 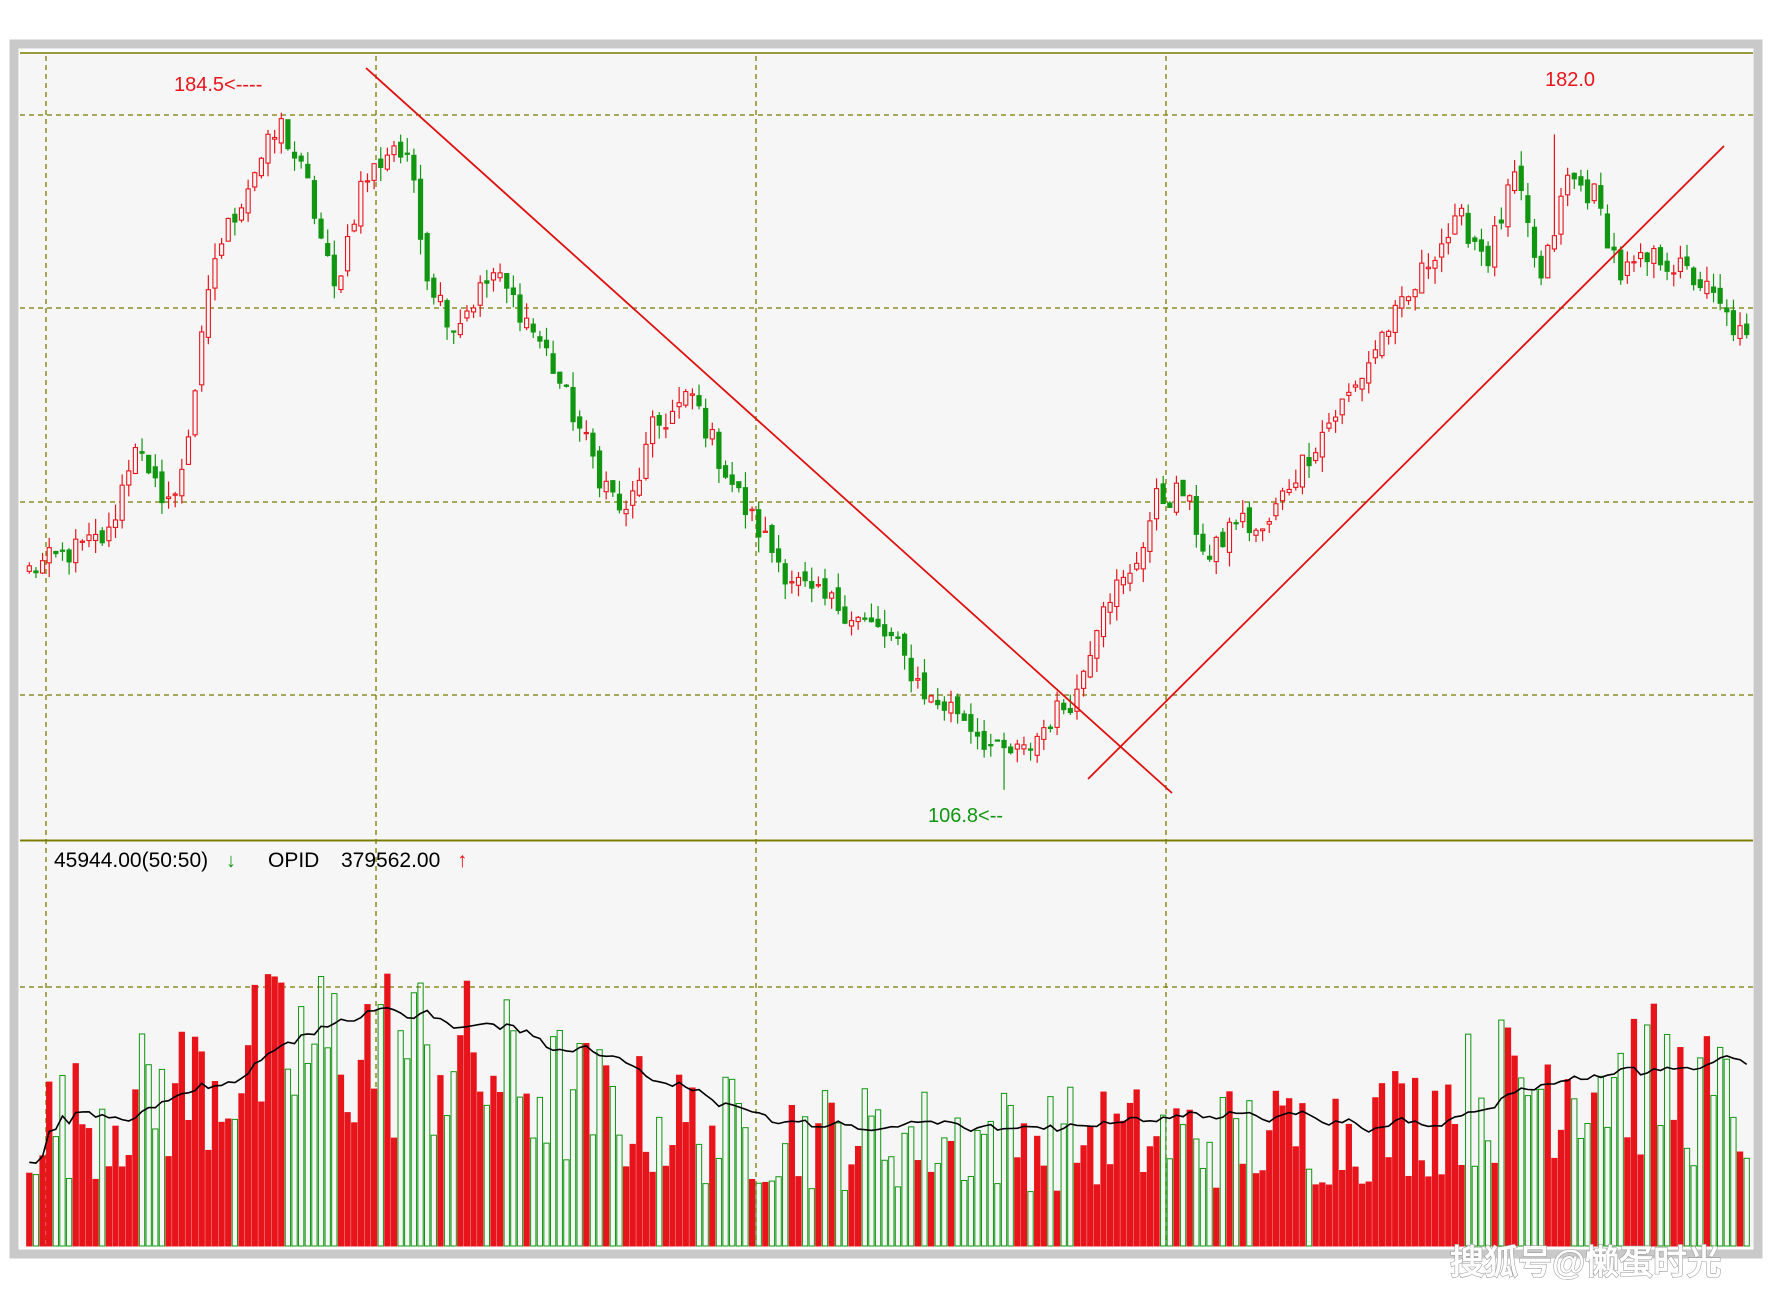 I want to click on volume-readout: 45944.00(50:50), so click(x=131, y=860).